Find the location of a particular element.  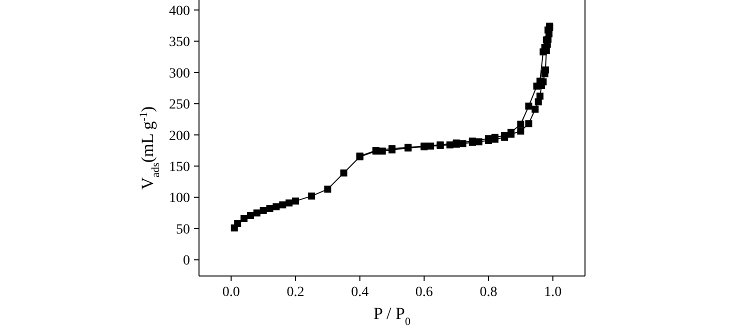

x-axis-title: P / P$_{0}$ is located at coordinates (392, 316).